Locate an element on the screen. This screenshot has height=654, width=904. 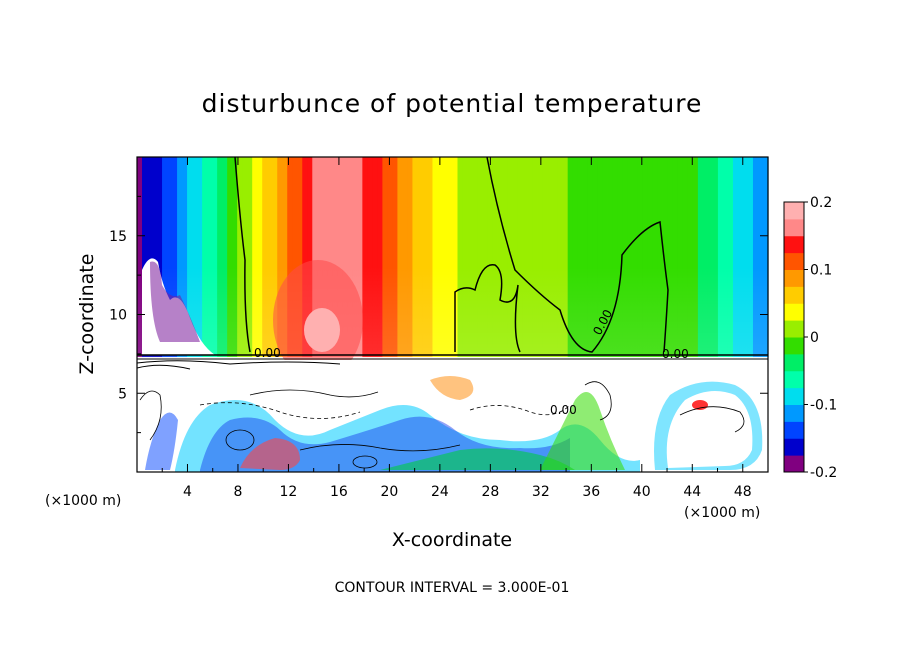
y-axis-label: Z-coordinate is located at coordinates (87, 314).